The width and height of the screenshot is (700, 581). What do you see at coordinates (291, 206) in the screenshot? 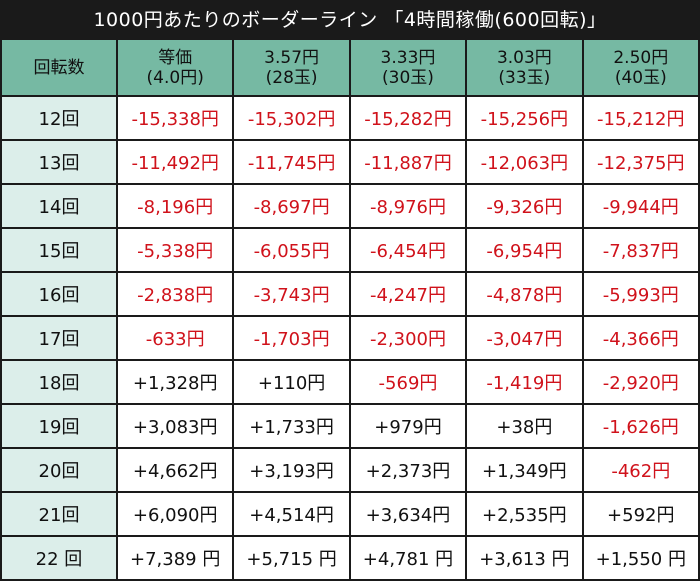
I see `value-cell: -8,697円` at bounding box center [291, 206].